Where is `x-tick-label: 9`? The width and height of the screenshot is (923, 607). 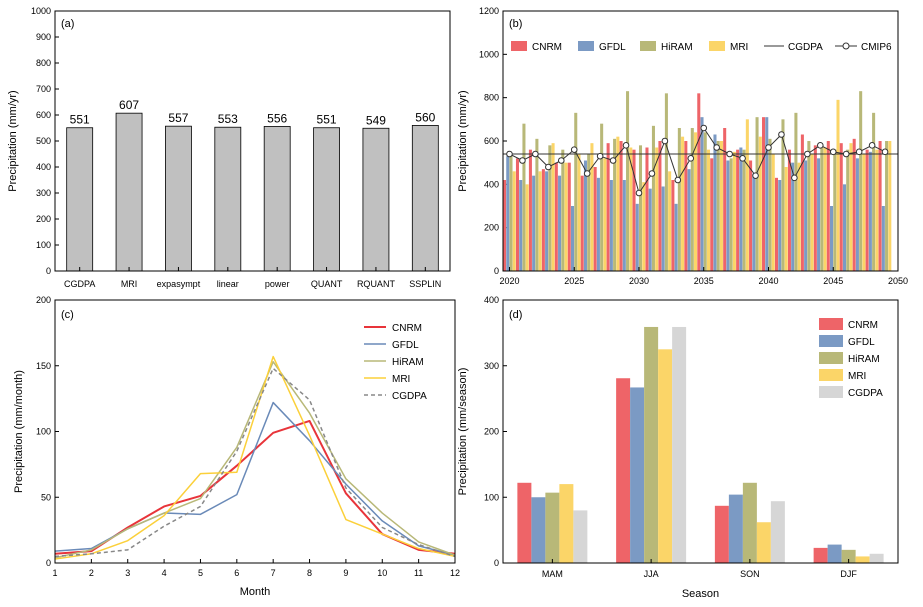
x-tick-label: 9 is located at coordinates (345, 573).